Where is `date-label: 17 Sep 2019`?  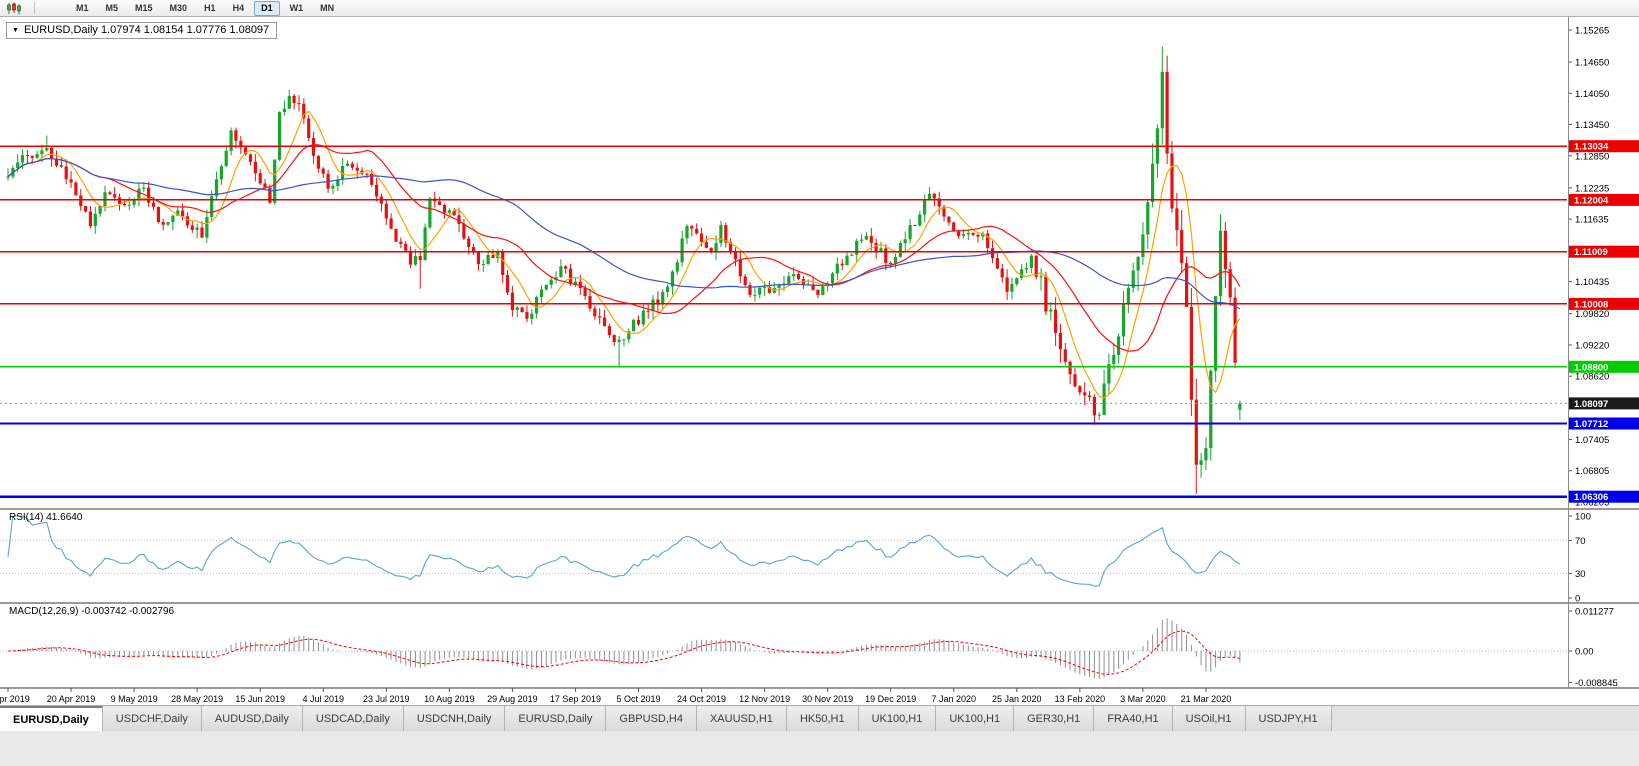 date-label: 17 Sep 2019 is located at coordinates (575, 699).